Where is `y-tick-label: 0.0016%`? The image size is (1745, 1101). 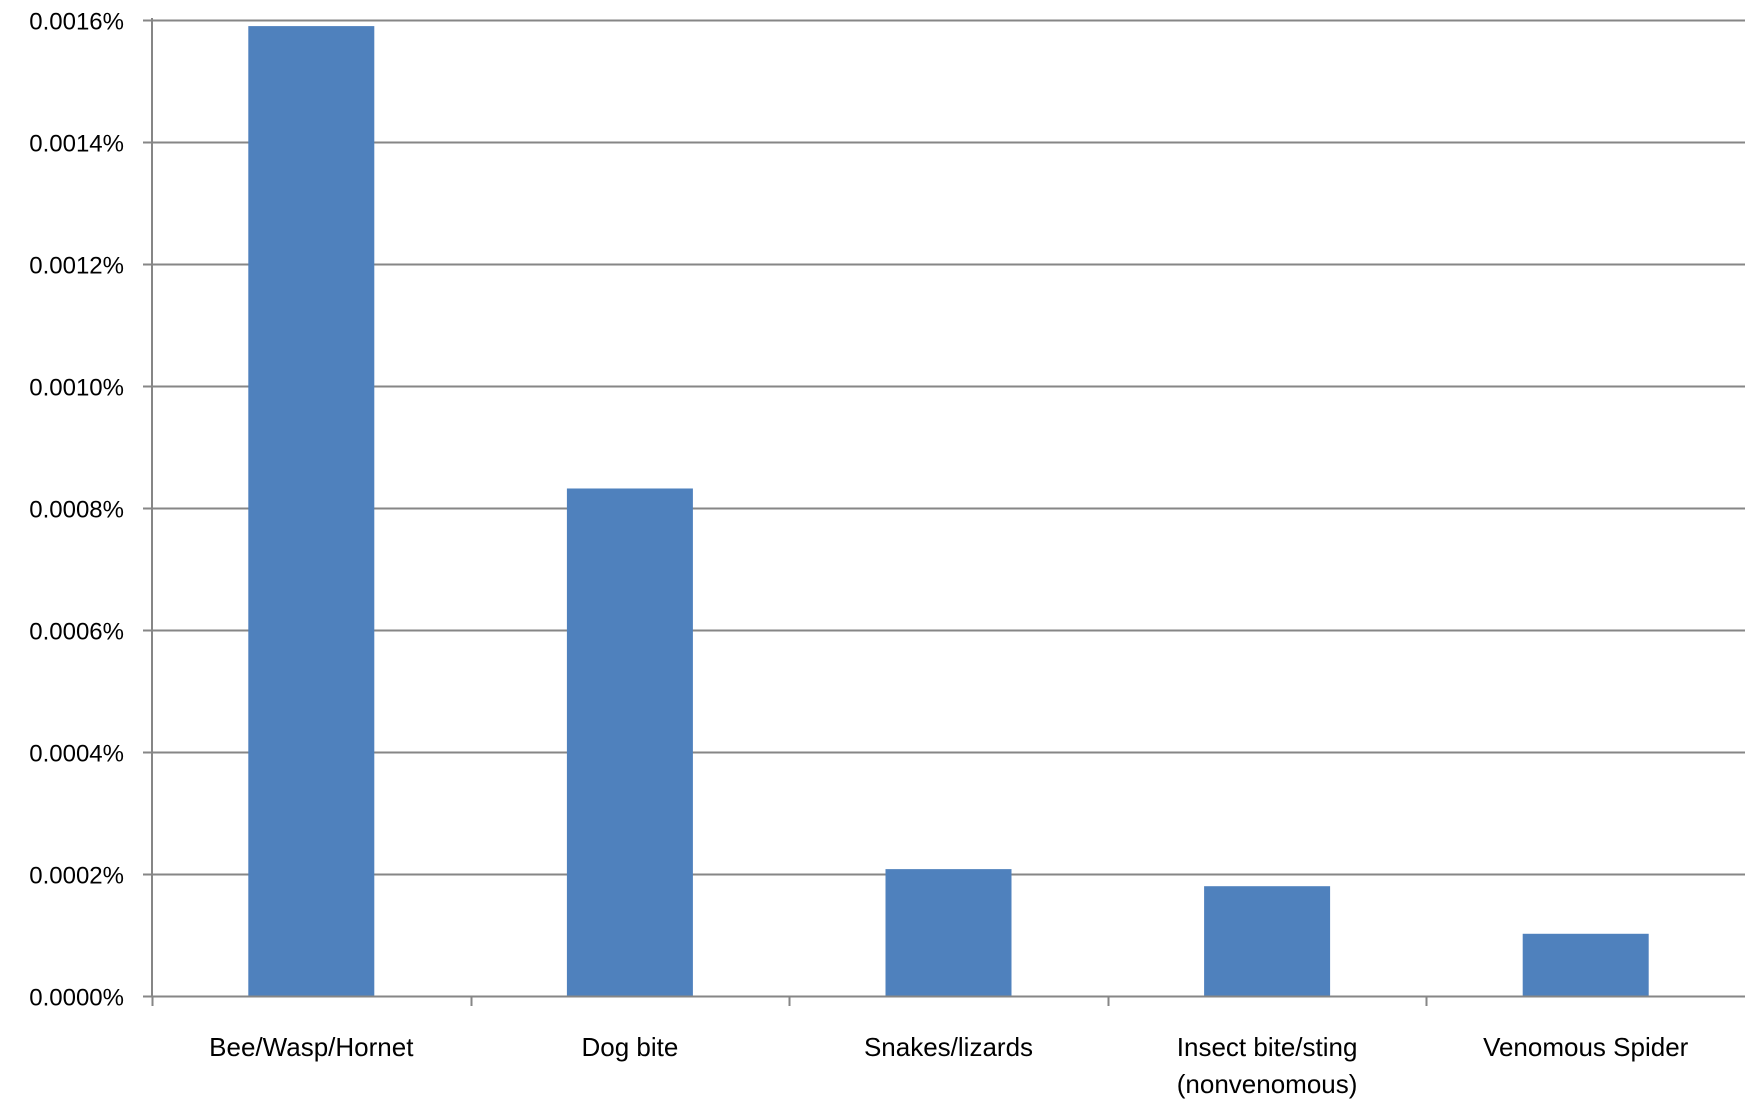
y-tick-label: 0.0016% is located at coordinates (76, 22).